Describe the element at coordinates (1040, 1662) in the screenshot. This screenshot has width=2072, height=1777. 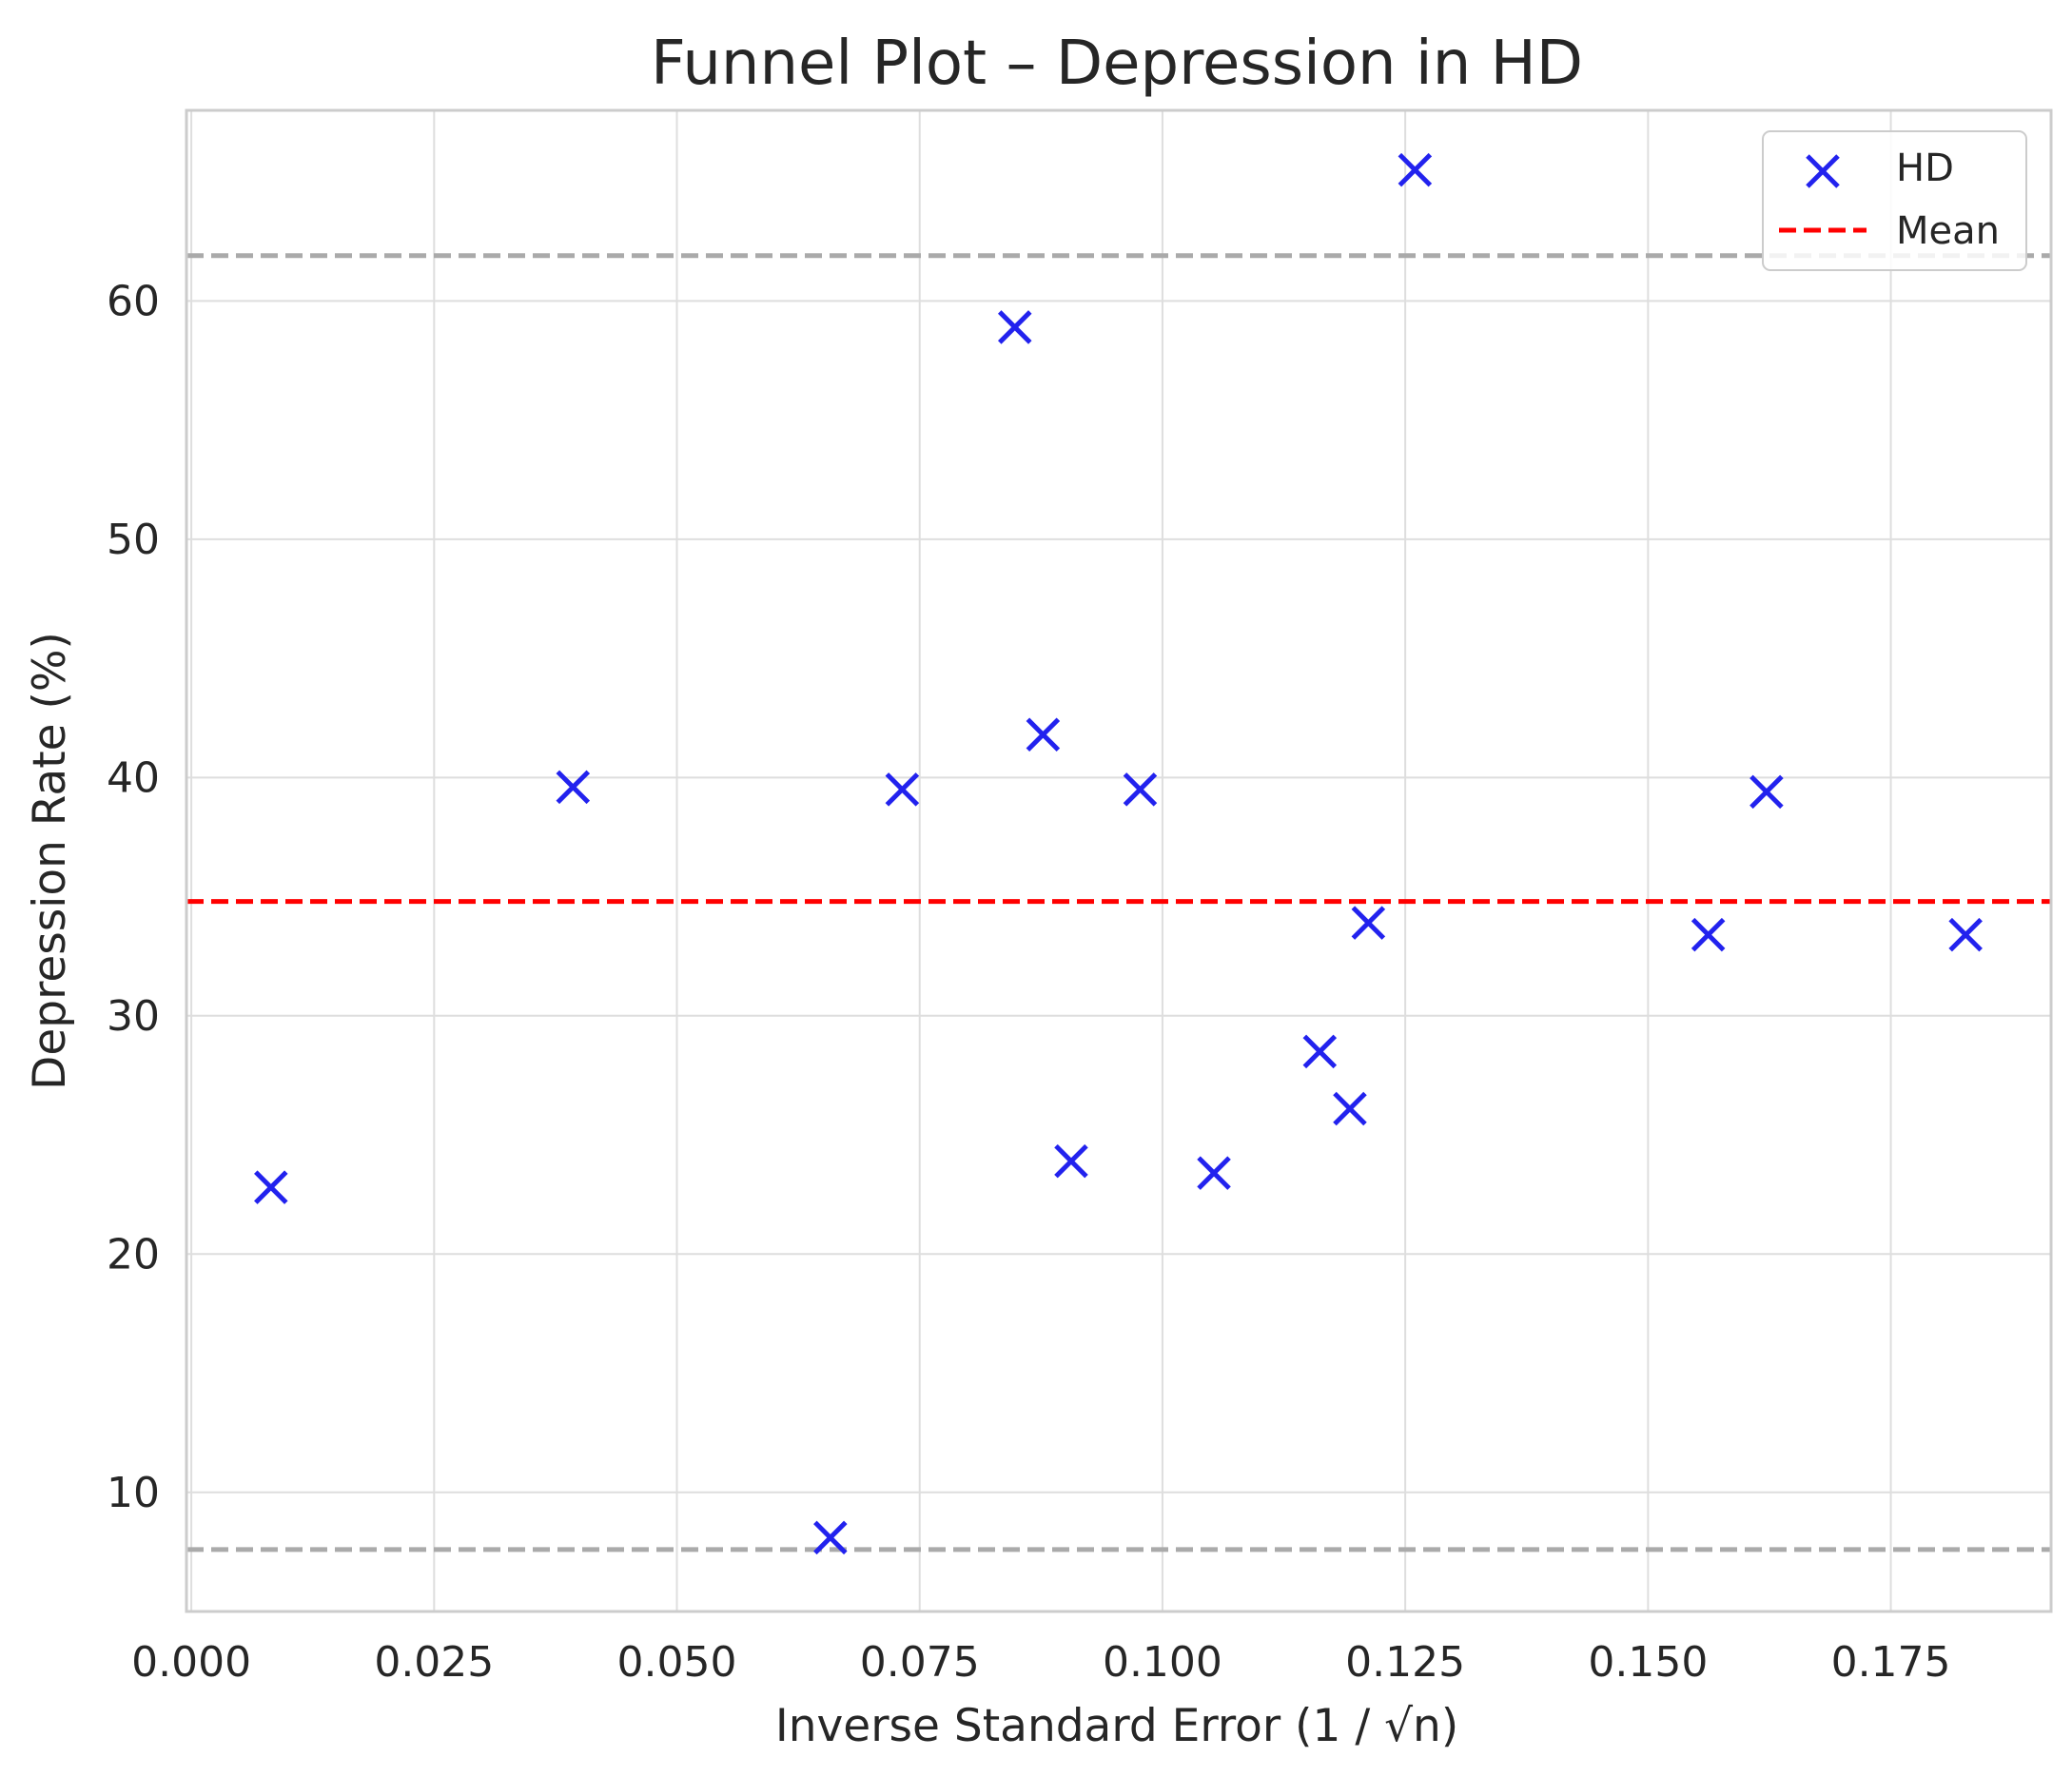
I see `x-tick-labels: 0.000 0.025 0.050 0.075 0.100 0.125 0.150 0.175` at that location.